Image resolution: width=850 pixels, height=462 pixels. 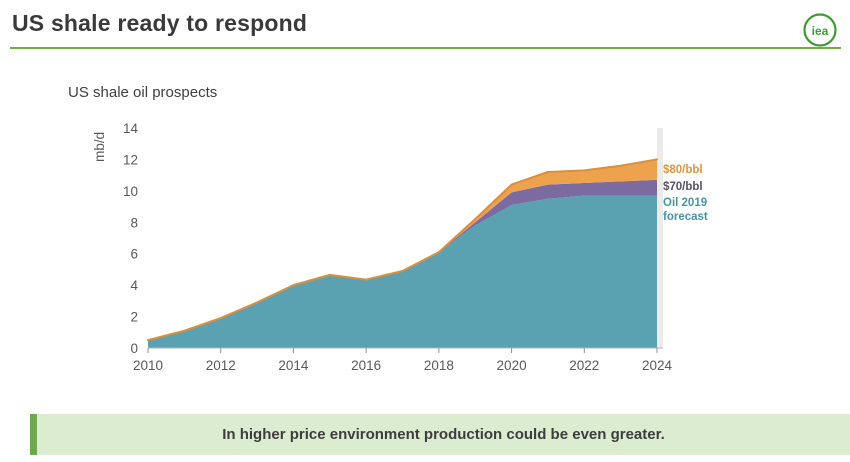 What do you see at coordinates (130, 191) in the screenshot?
I see `y-tick-label: 10` at bounding box center [130, 191].